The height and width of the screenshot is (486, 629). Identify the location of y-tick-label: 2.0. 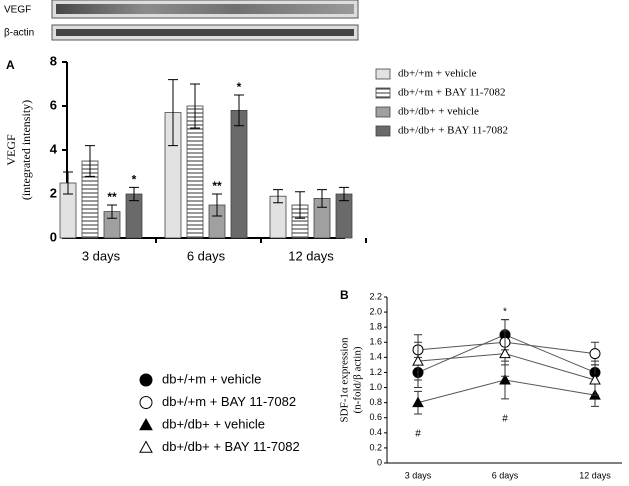
(375, 311).